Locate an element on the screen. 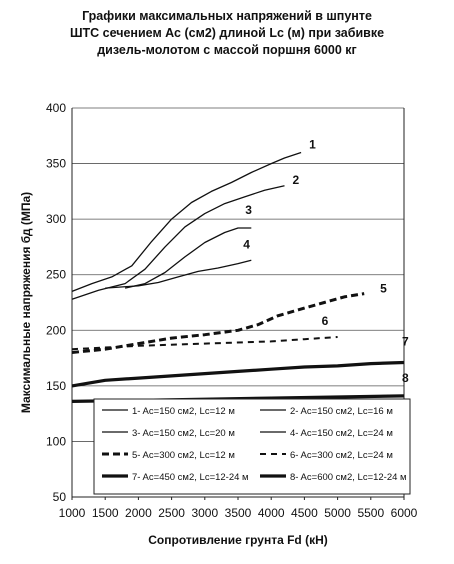 Image resolution: width=454 pixels, height=564 pixels. curve-label-7: 7 is located at coordinates (405, 342).